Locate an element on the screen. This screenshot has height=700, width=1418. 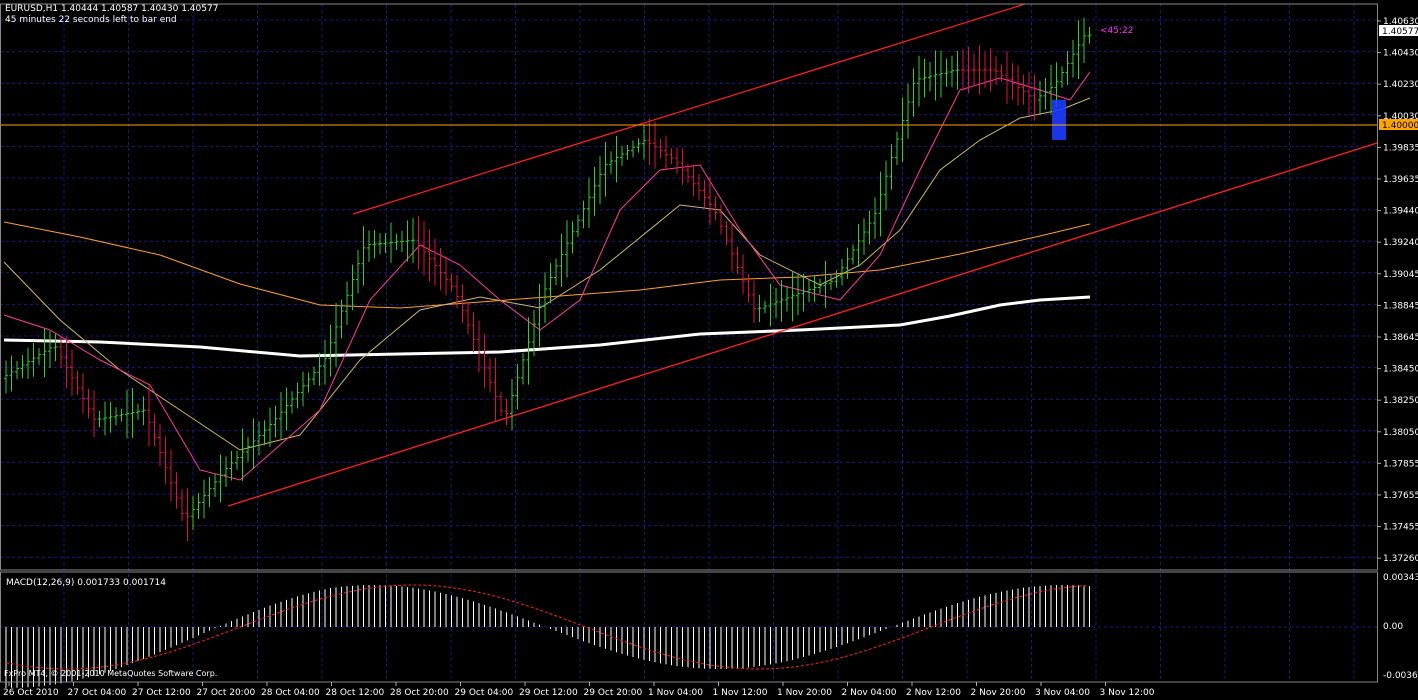
time-tick: 26 Oct 2010 is located at coordinates (31, 693).